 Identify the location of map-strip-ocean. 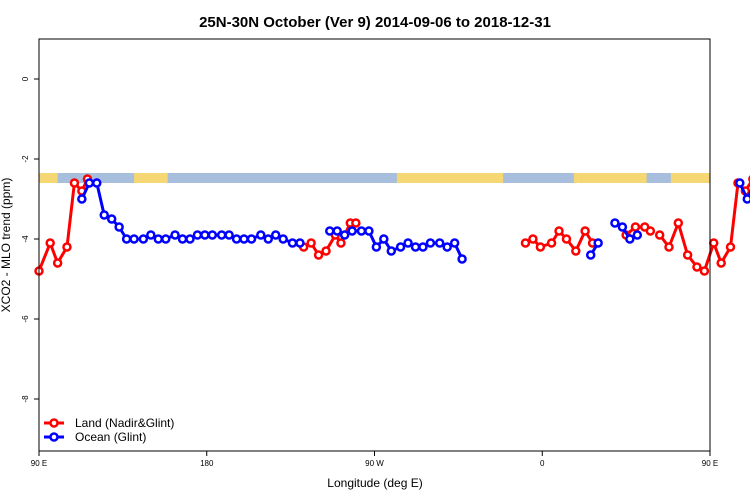
(374, 178).